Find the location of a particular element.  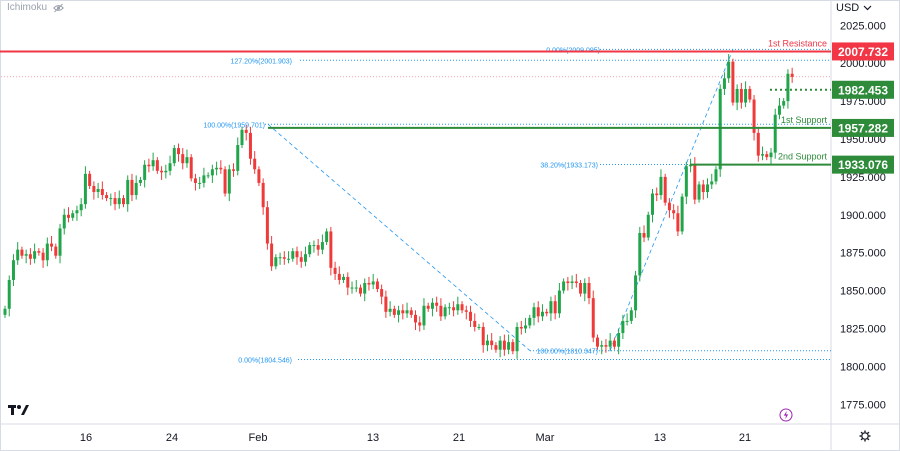

price-tag-box is located at coordinates (863, 51).